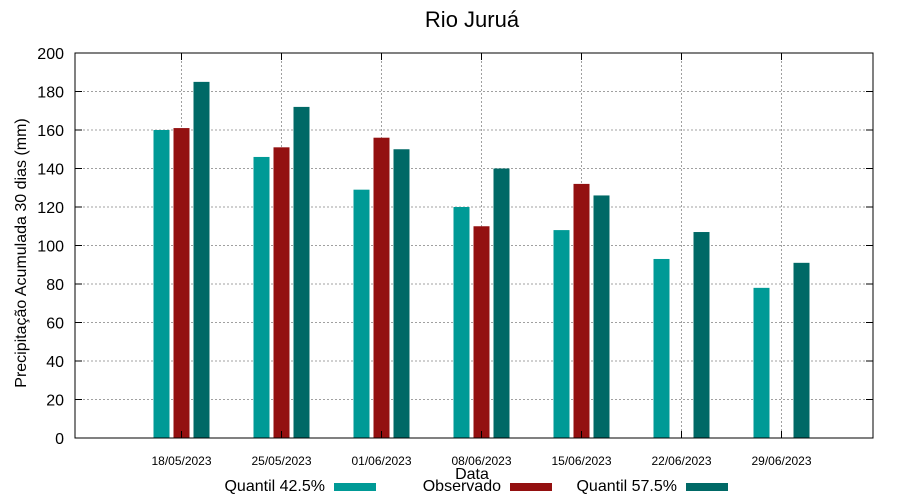 Image resolution: width=900 pixels, height=500 pixels. Describe the element at coordinates (472, 19) in the screenshot. I see `chart-title: Rio Juruá` at that location.